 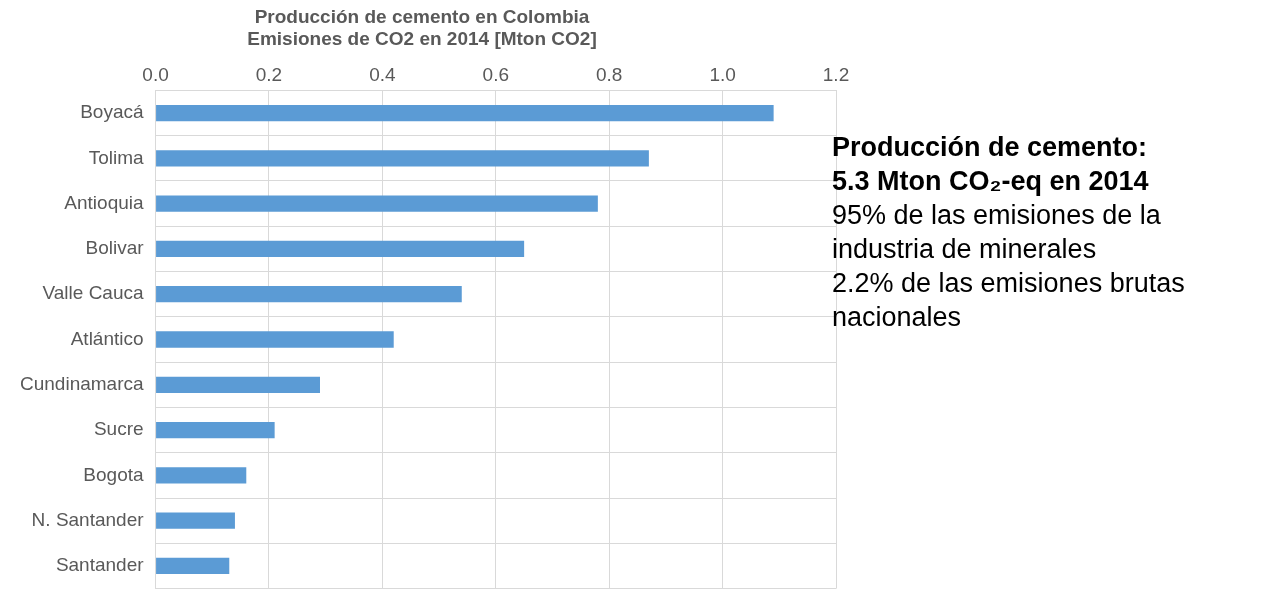 I want to click on y-tick-label: Bogota, so click(x=113, y=474).